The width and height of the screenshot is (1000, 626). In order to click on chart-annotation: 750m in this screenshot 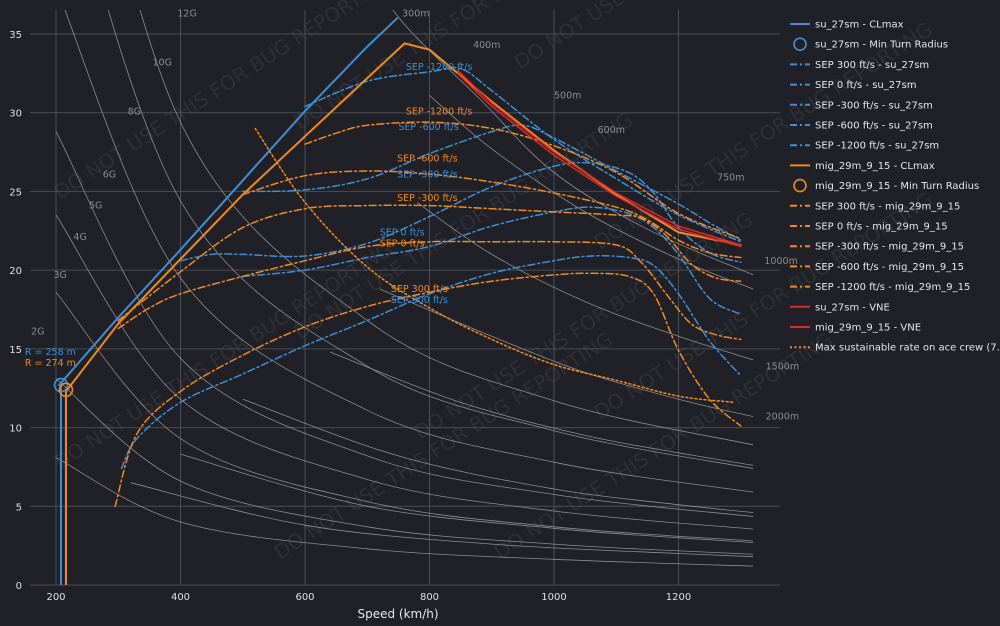, I will do `click(730, 177)`.